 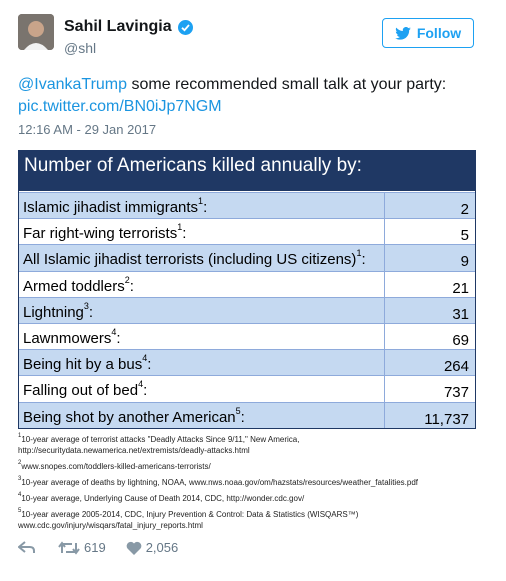 I want to click on bird-icon, so click(x=403, y=33).